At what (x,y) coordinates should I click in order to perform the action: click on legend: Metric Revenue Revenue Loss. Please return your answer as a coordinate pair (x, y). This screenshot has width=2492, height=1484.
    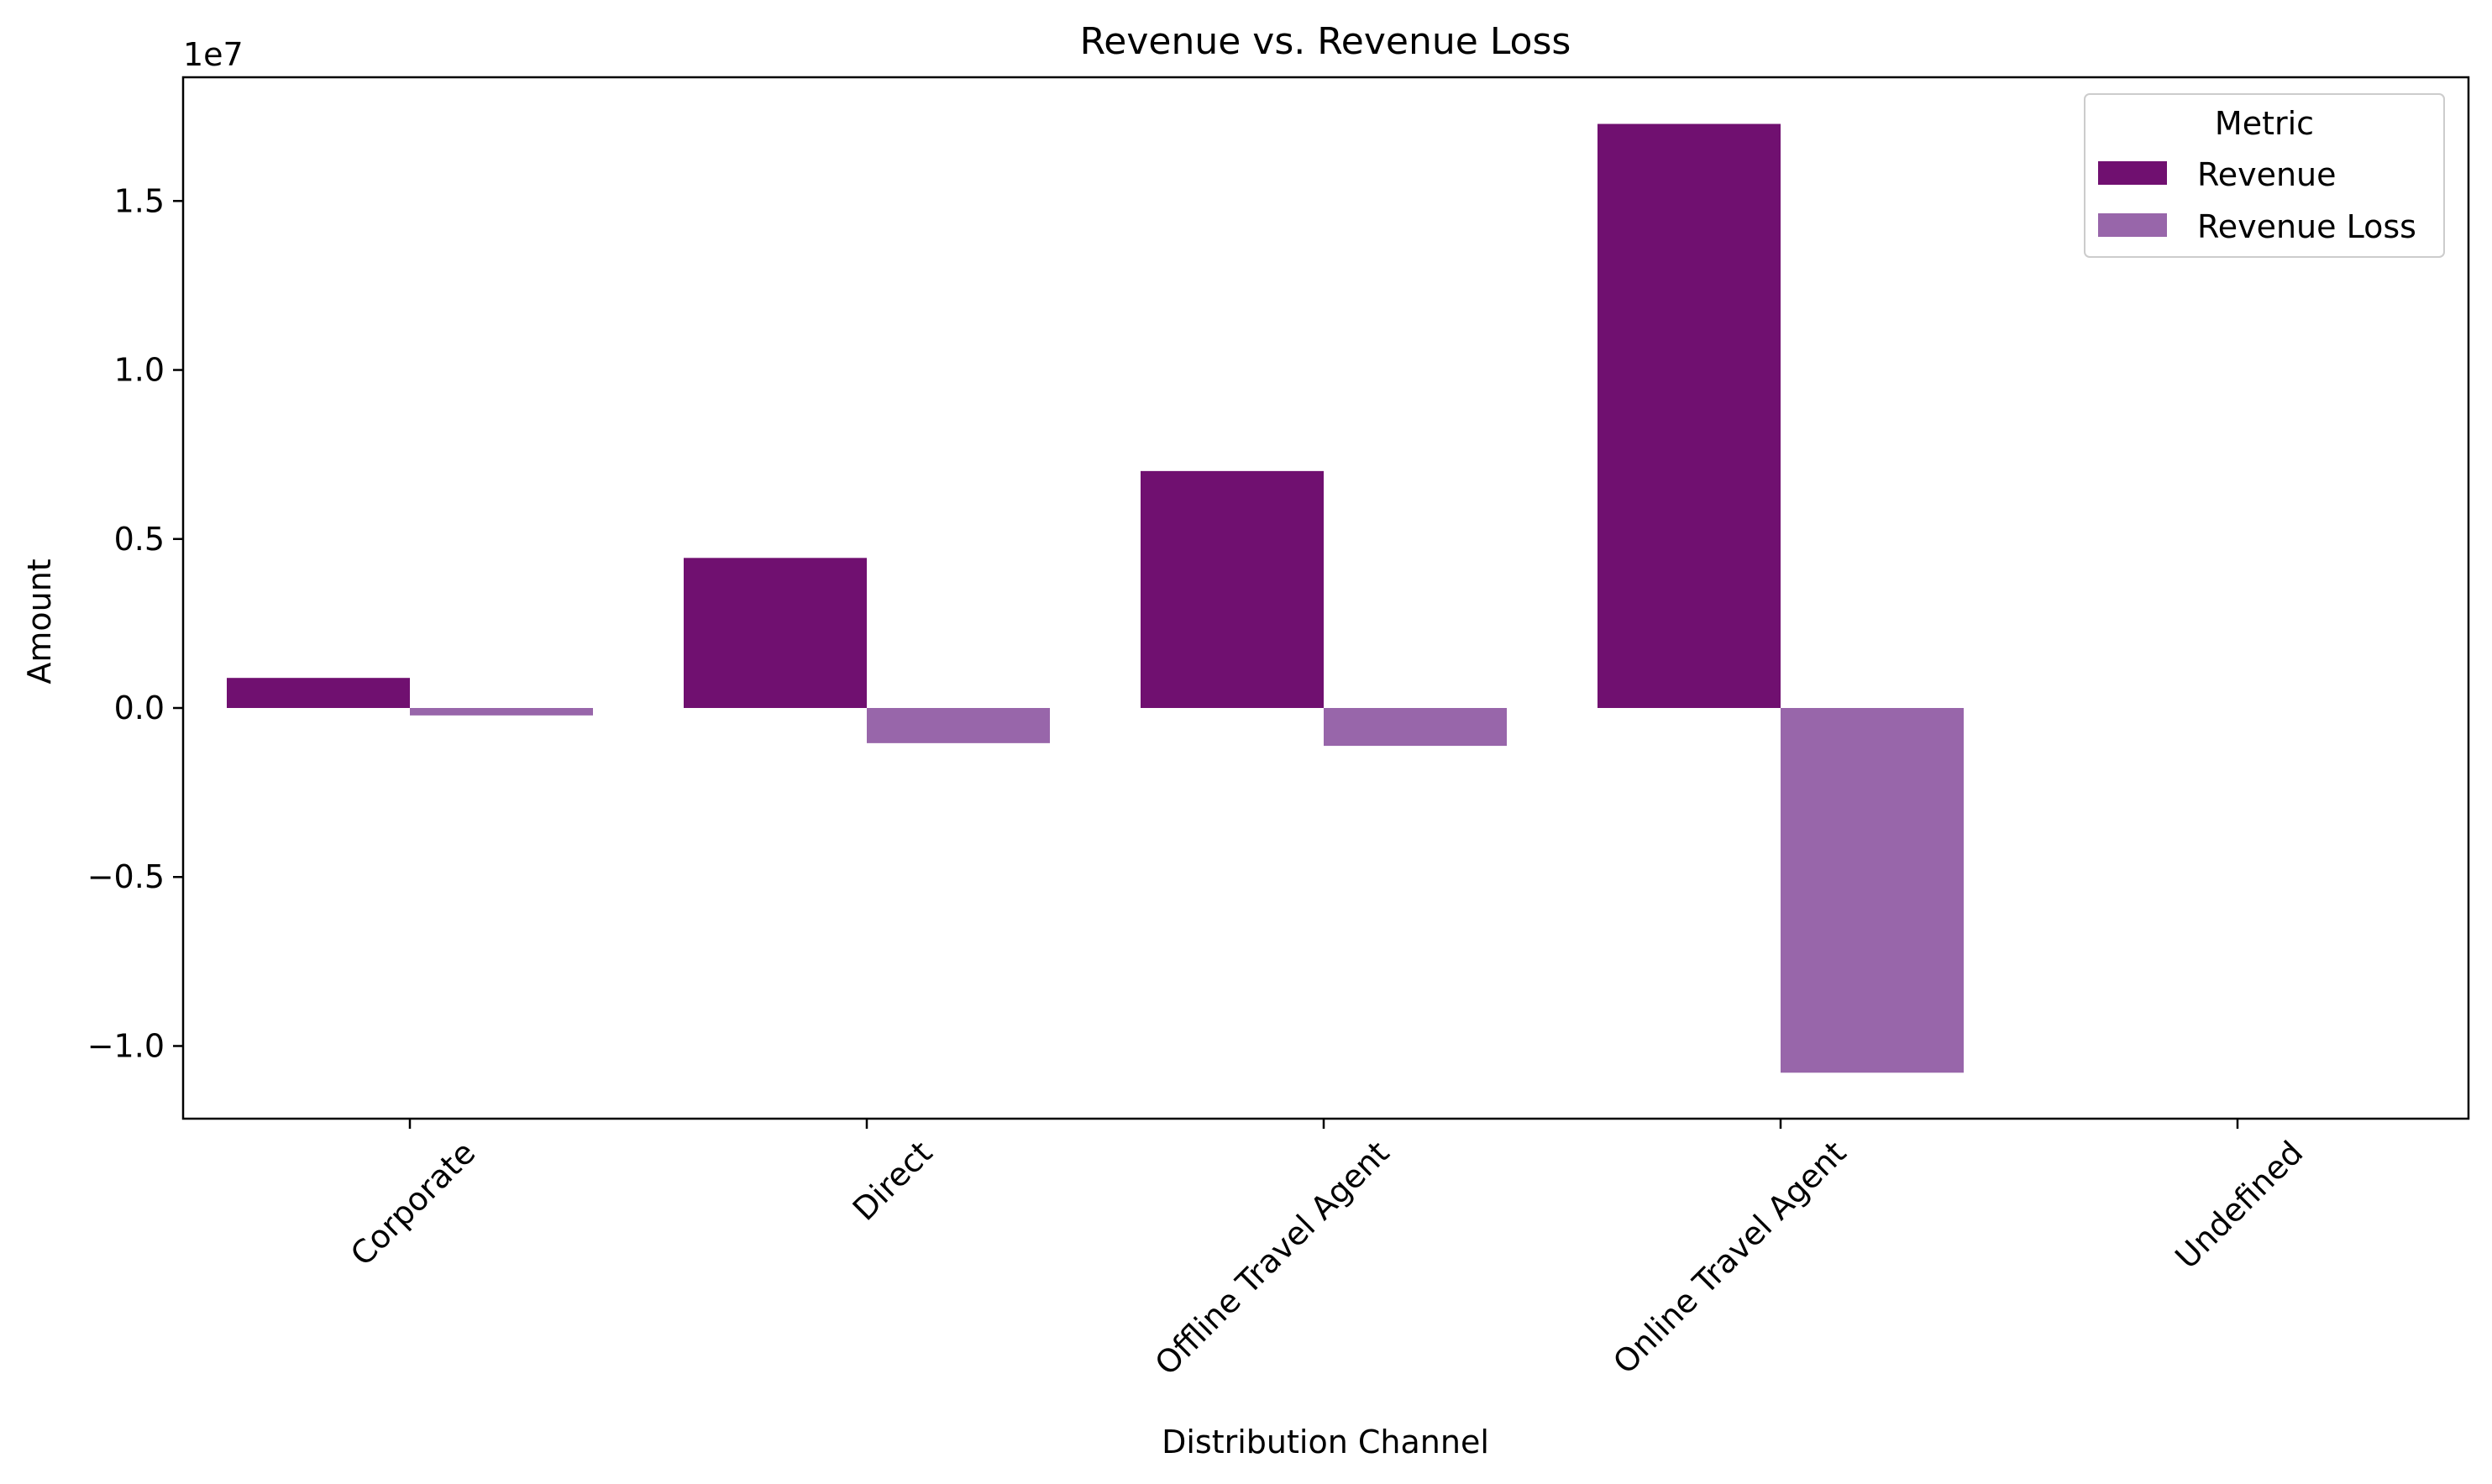
    Looking at the image, I should click on (2264, 175).